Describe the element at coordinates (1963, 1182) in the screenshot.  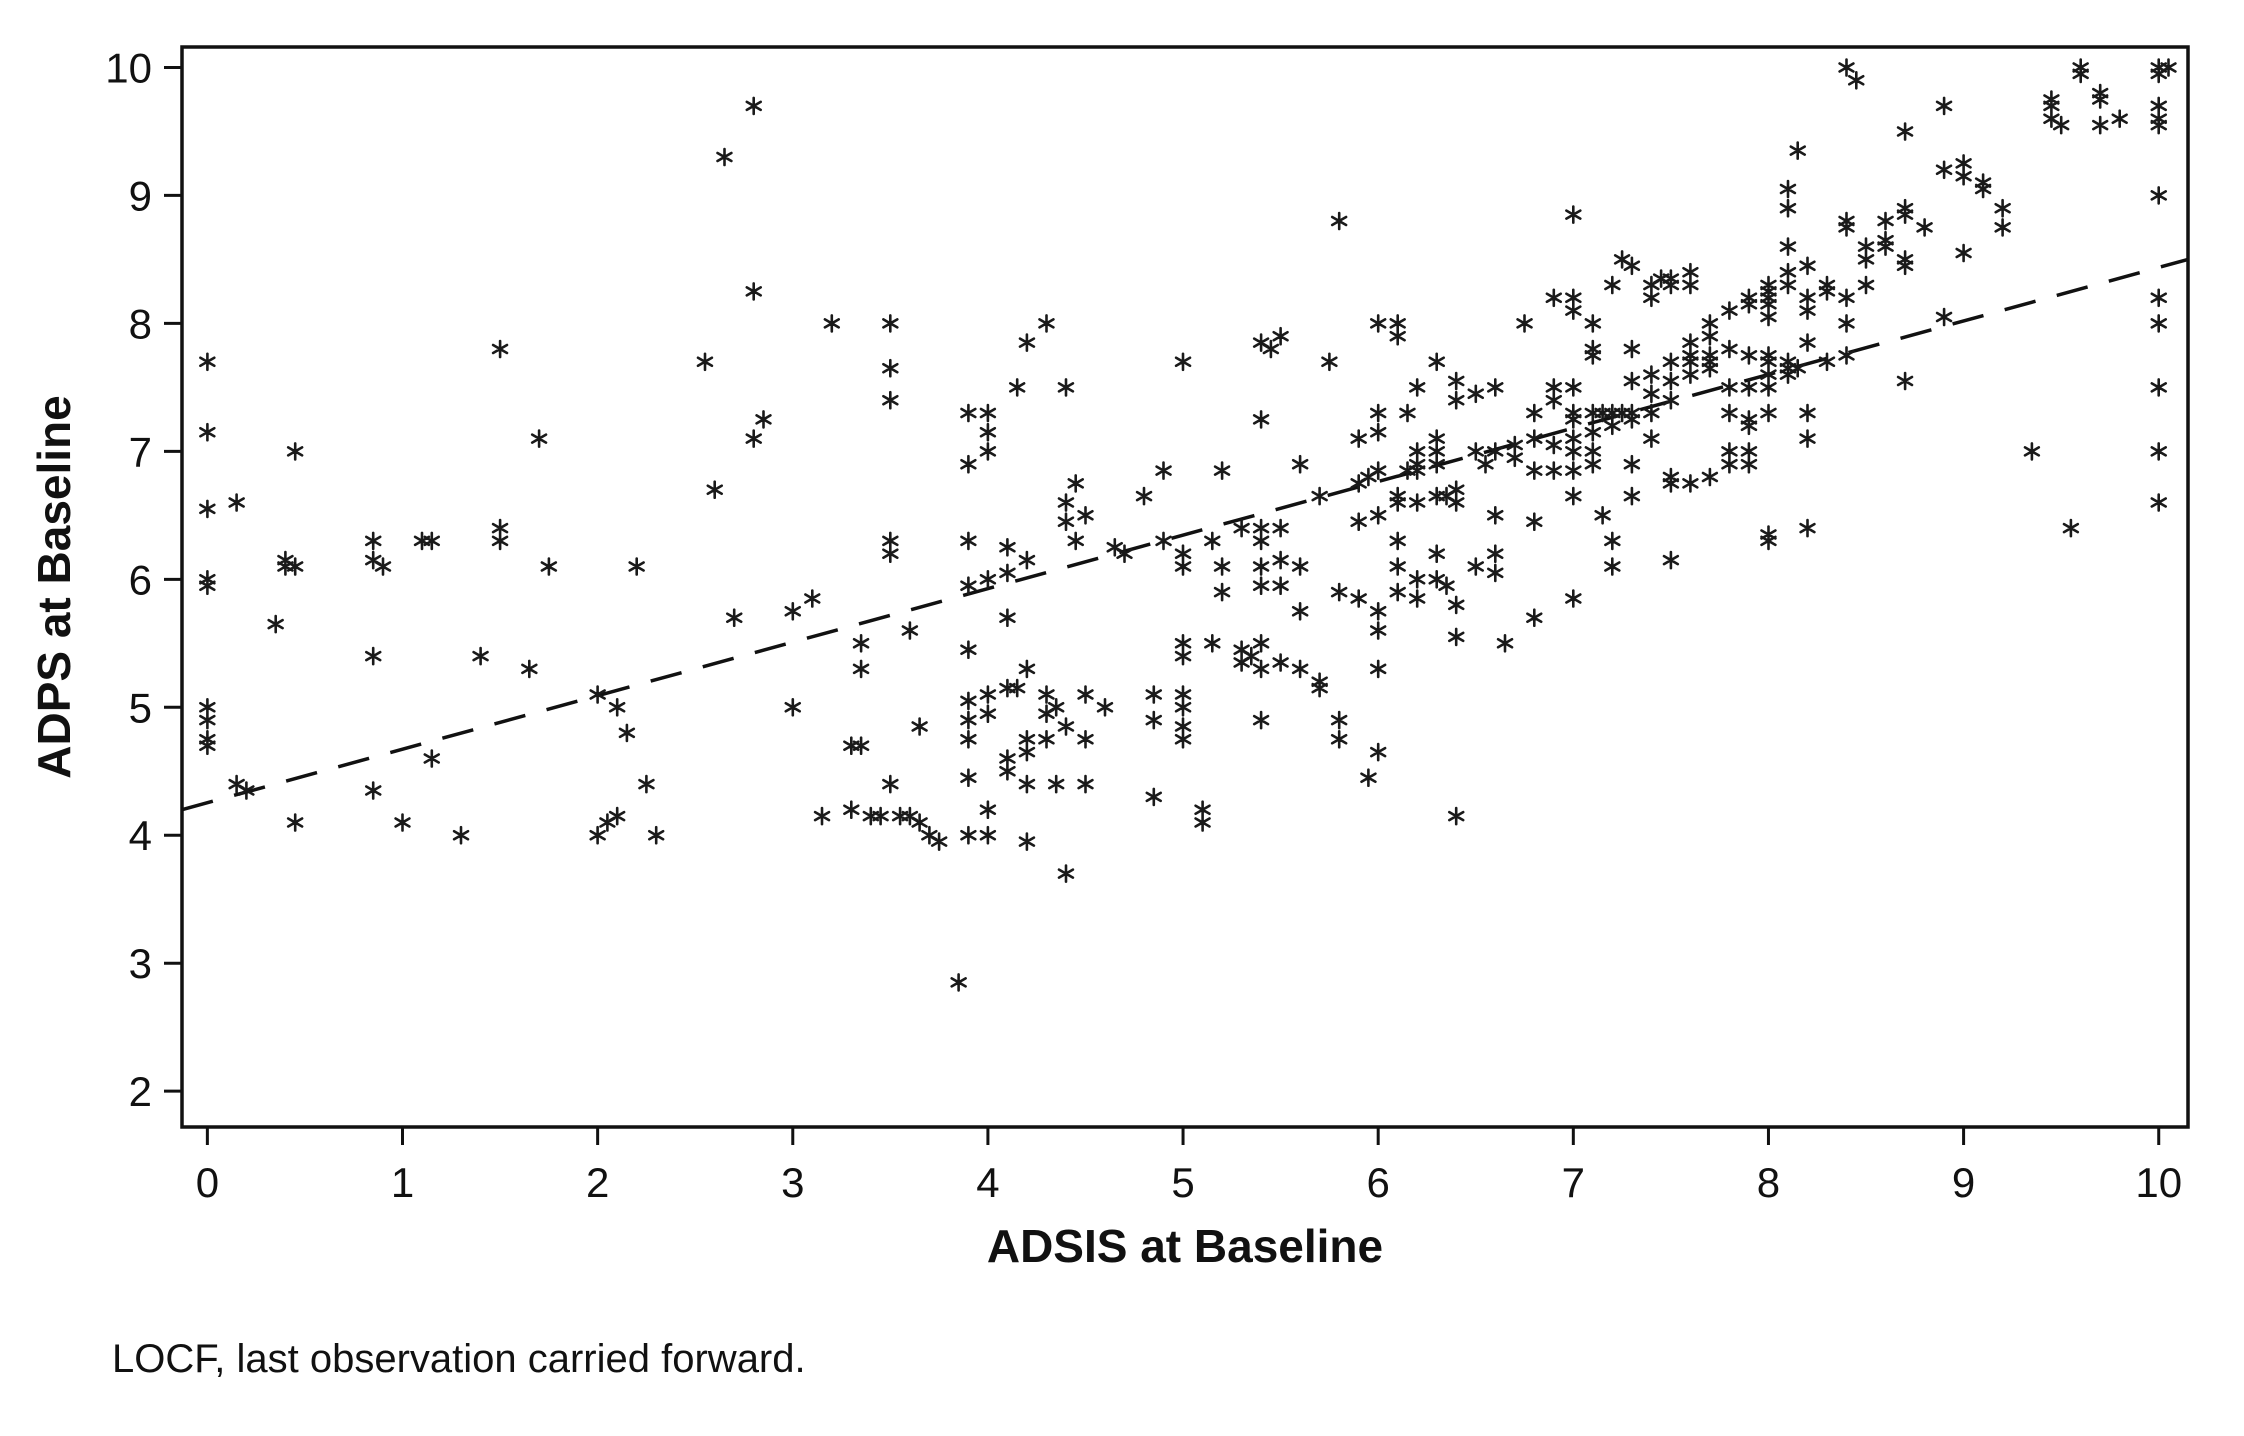
I see `x-tick-label: 9` at that location.